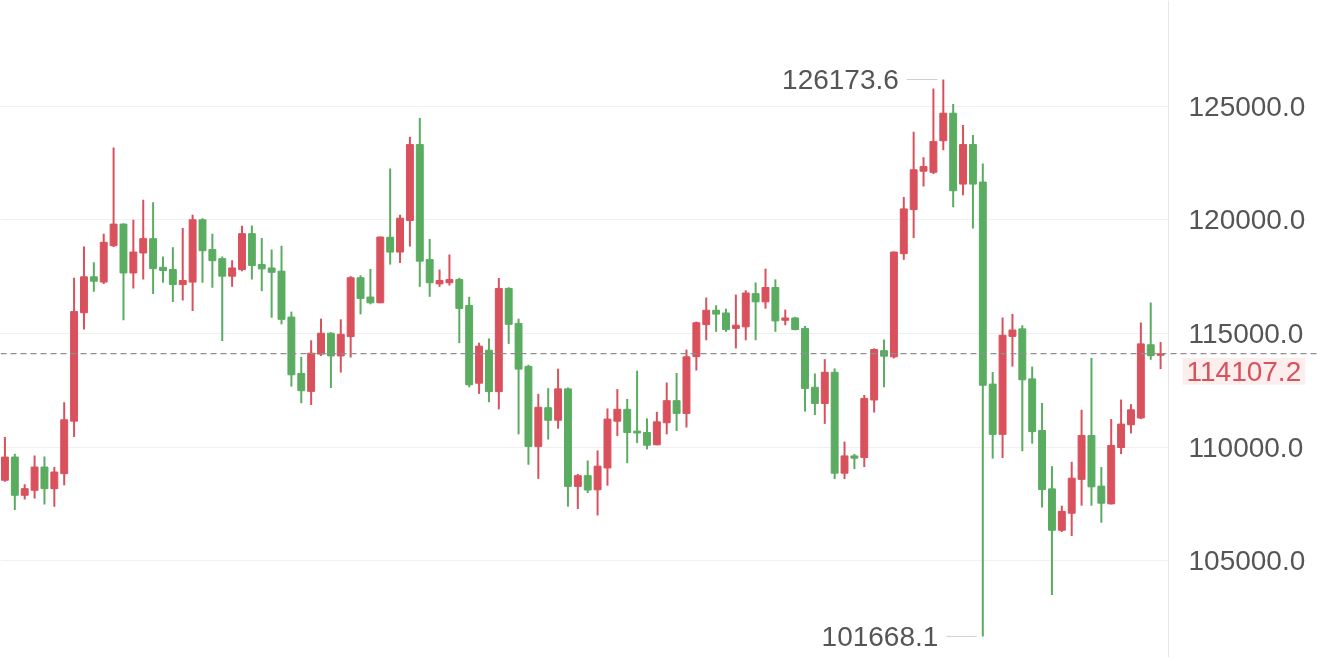 The height and width of the screenshot is (661, 1320). What do you see at coordinates (1247, 561) in the screenshot?
I see `y-tick-label: 105000.0` at bounding box center [1247, 561].